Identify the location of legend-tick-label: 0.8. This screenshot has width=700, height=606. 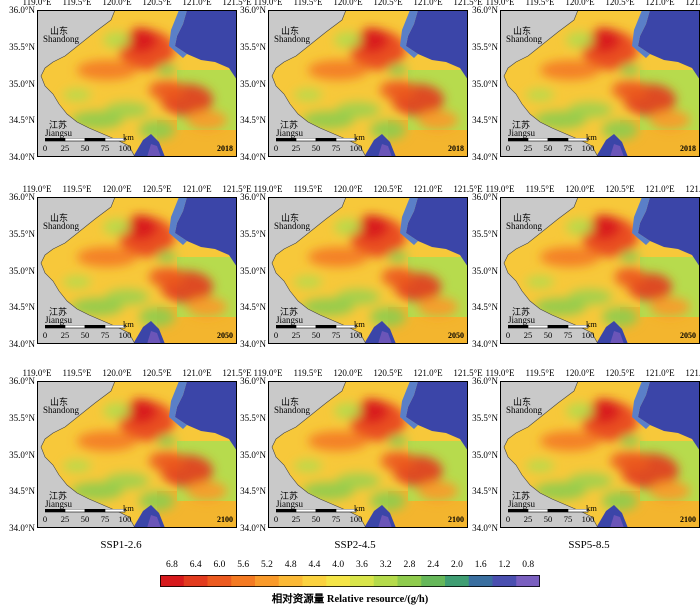
(528, 565).